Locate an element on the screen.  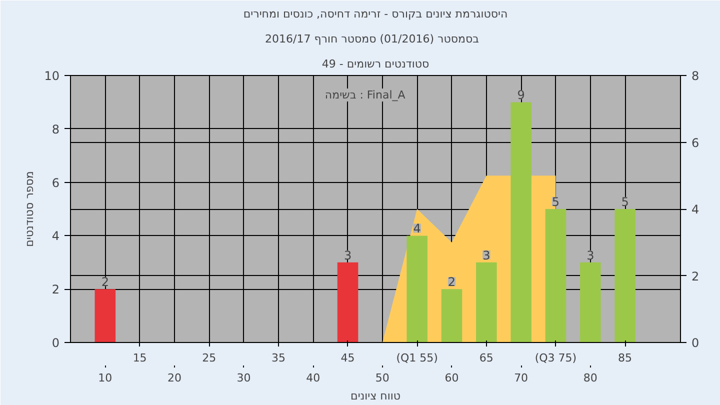
chart-subtitle: בסמסטר (01/2016) סמסטר חורף 2016/17 is located at coordinates (372, 39).